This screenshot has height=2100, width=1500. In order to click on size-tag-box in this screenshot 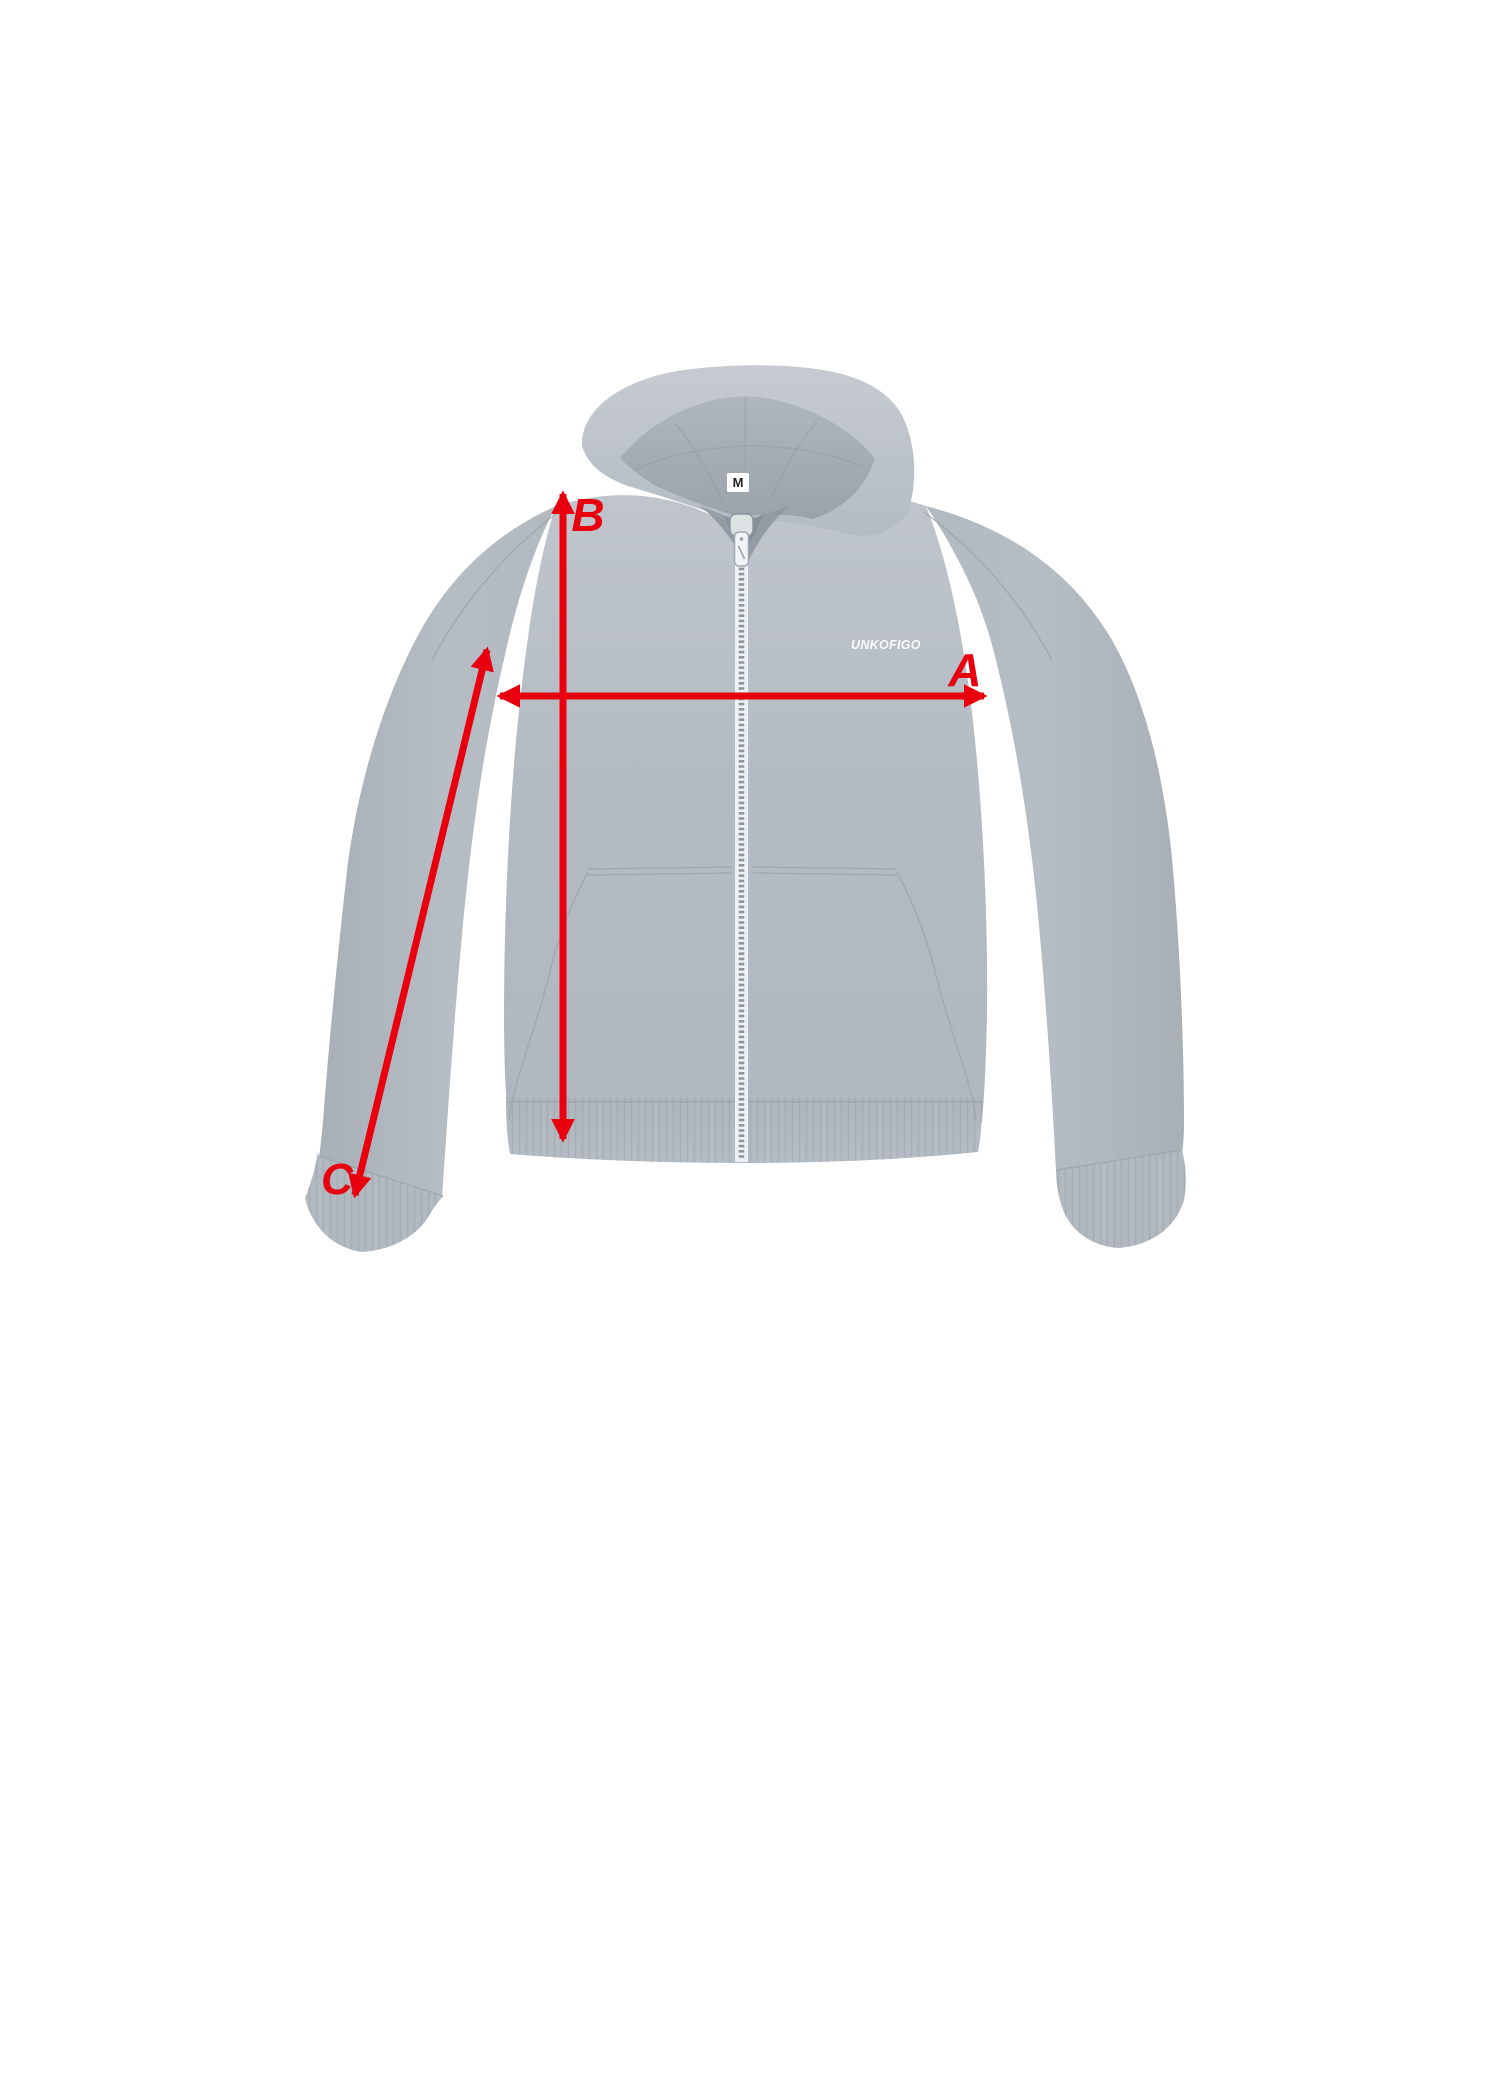, I will do `click(738, 482)`.